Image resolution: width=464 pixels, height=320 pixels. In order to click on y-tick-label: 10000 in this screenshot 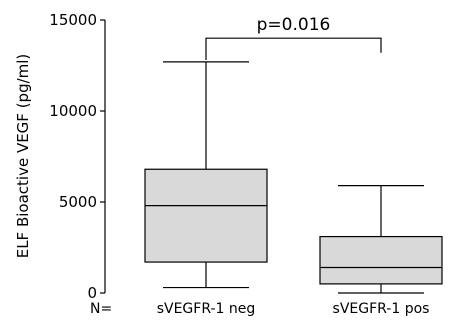, I will do `click(73, 111)`.